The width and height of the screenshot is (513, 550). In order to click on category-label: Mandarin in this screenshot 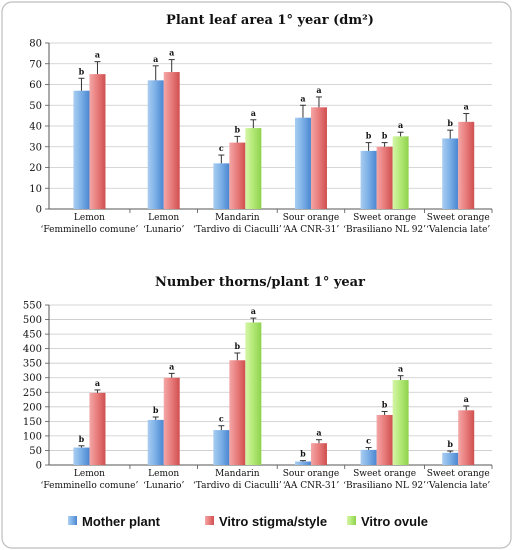, I will do `click(237, 474)`.